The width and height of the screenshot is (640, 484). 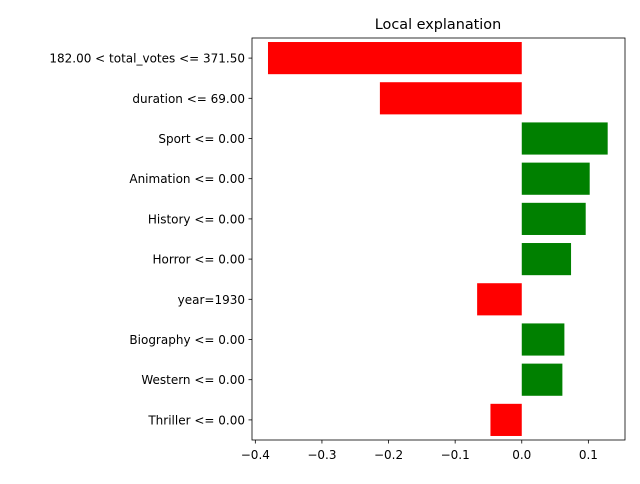 What do you see at coordinates (193, 380) in the screenshot?
I see `ytick-label-8: Western <= 0.00` at bounding box center [193, 380].